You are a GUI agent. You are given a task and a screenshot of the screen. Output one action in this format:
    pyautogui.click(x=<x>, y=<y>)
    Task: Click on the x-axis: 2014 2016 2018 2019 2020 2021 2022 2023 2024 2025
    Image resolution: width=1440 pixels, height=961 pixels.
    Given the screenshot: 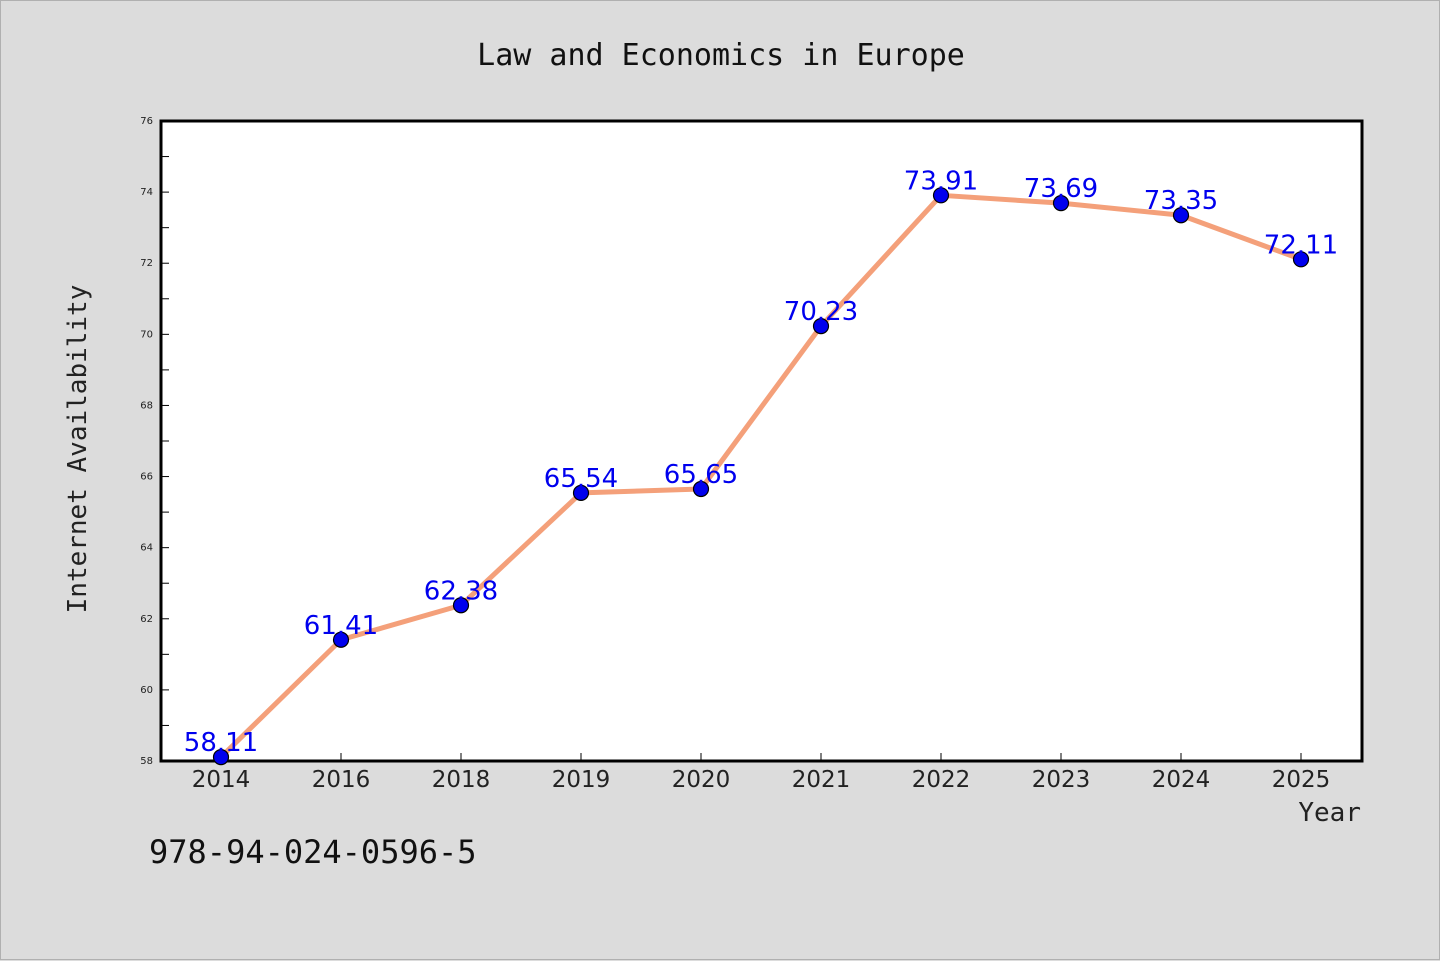 What is the action you would take?
    pyautogui.click(x=761, y=773)
    